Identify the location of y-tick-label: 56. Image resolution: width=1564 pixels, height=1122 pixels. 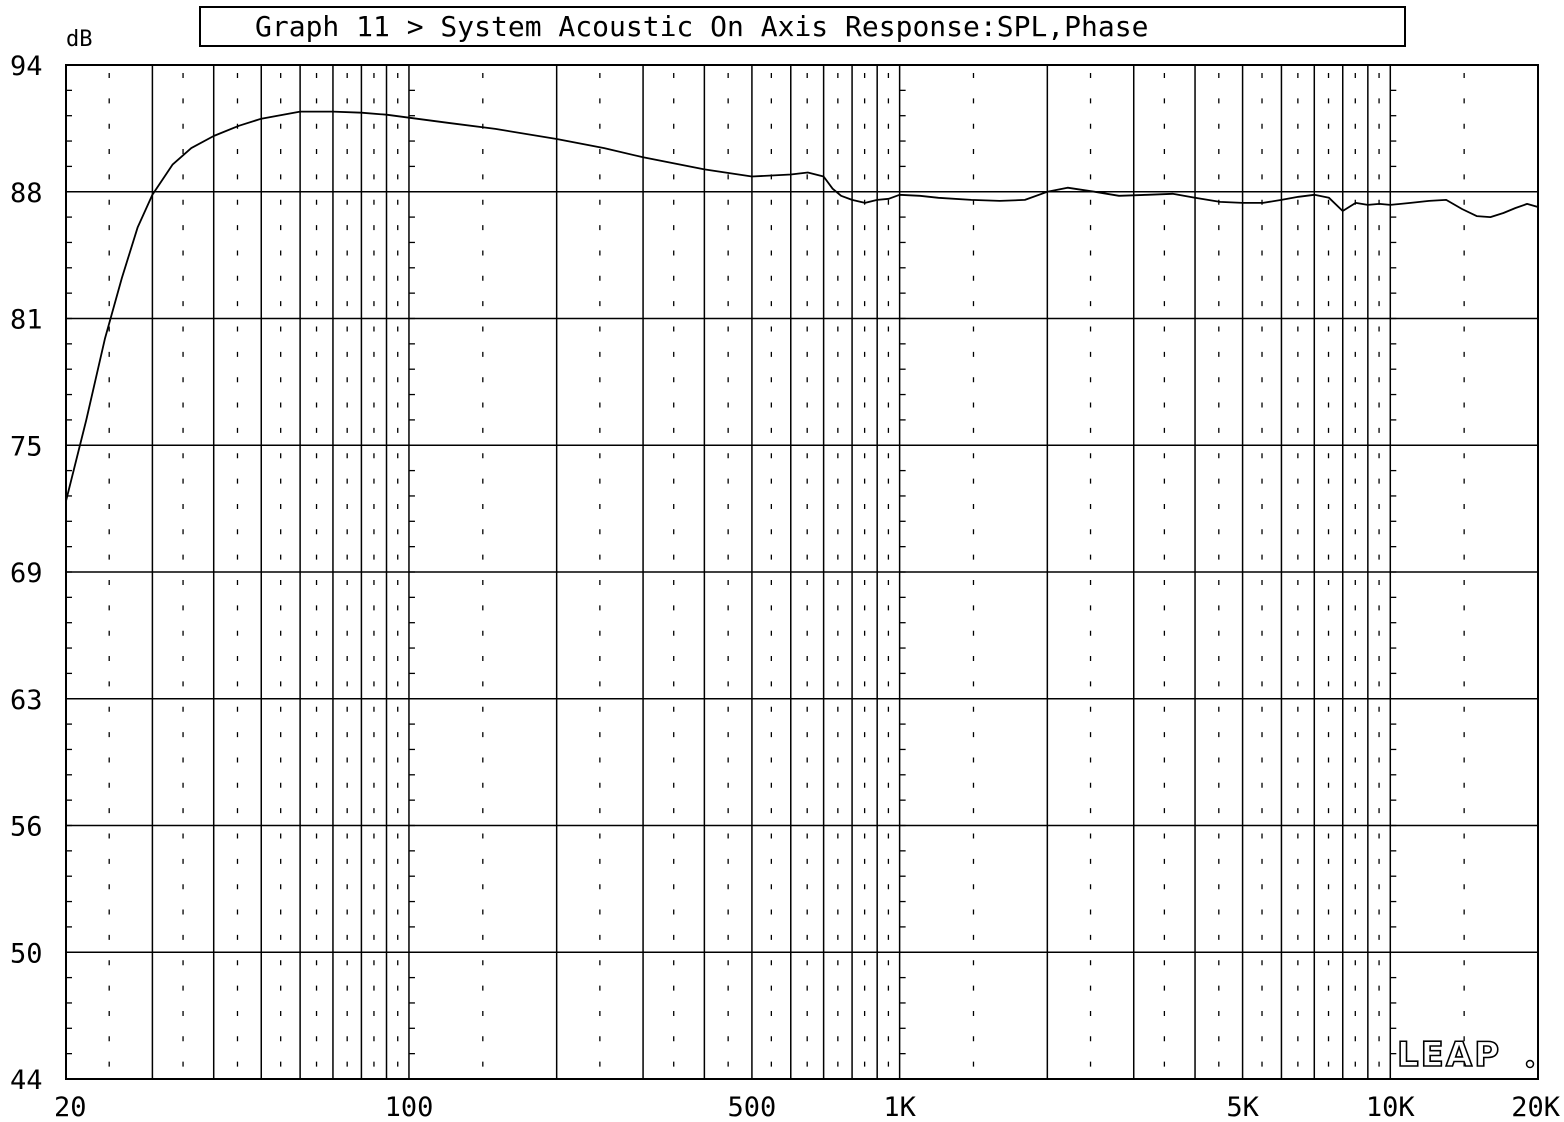
(26, 827).